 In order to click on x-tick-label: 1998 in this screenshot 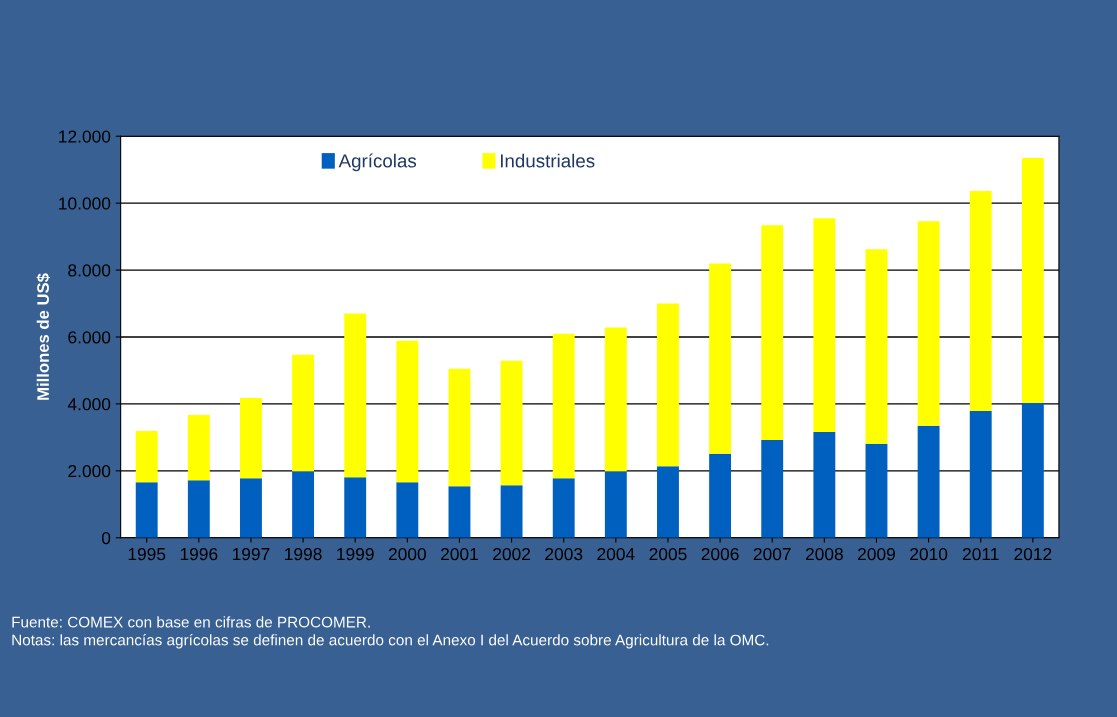, I will do `click(303, 554)`.